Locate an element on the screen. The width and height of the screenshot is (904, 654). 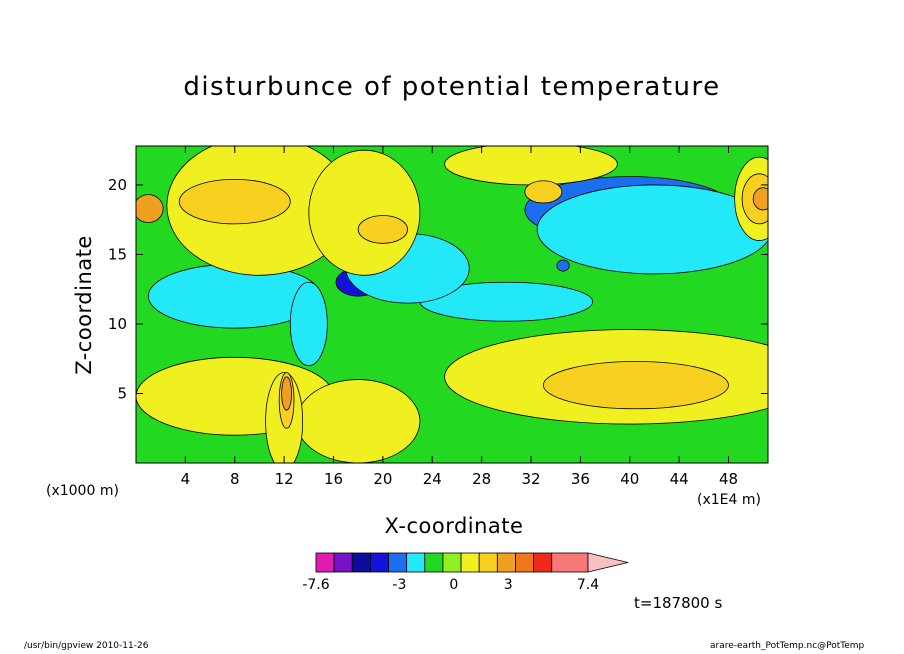
colorbar-tick-label: -3 is located at coordinates (399, 585).